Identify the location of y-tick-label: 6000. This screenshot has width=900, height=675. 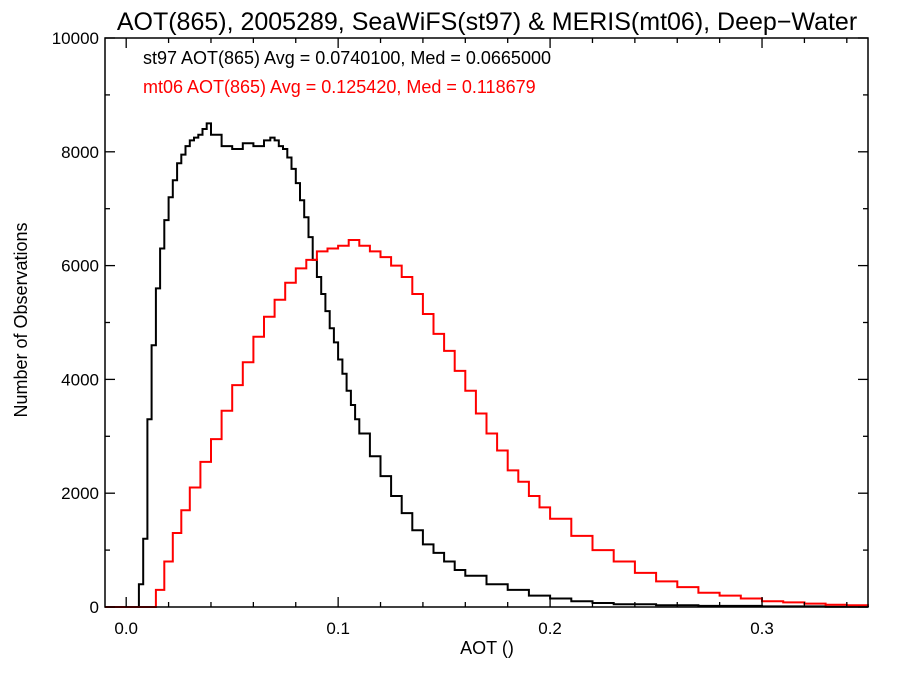
(80, 266).